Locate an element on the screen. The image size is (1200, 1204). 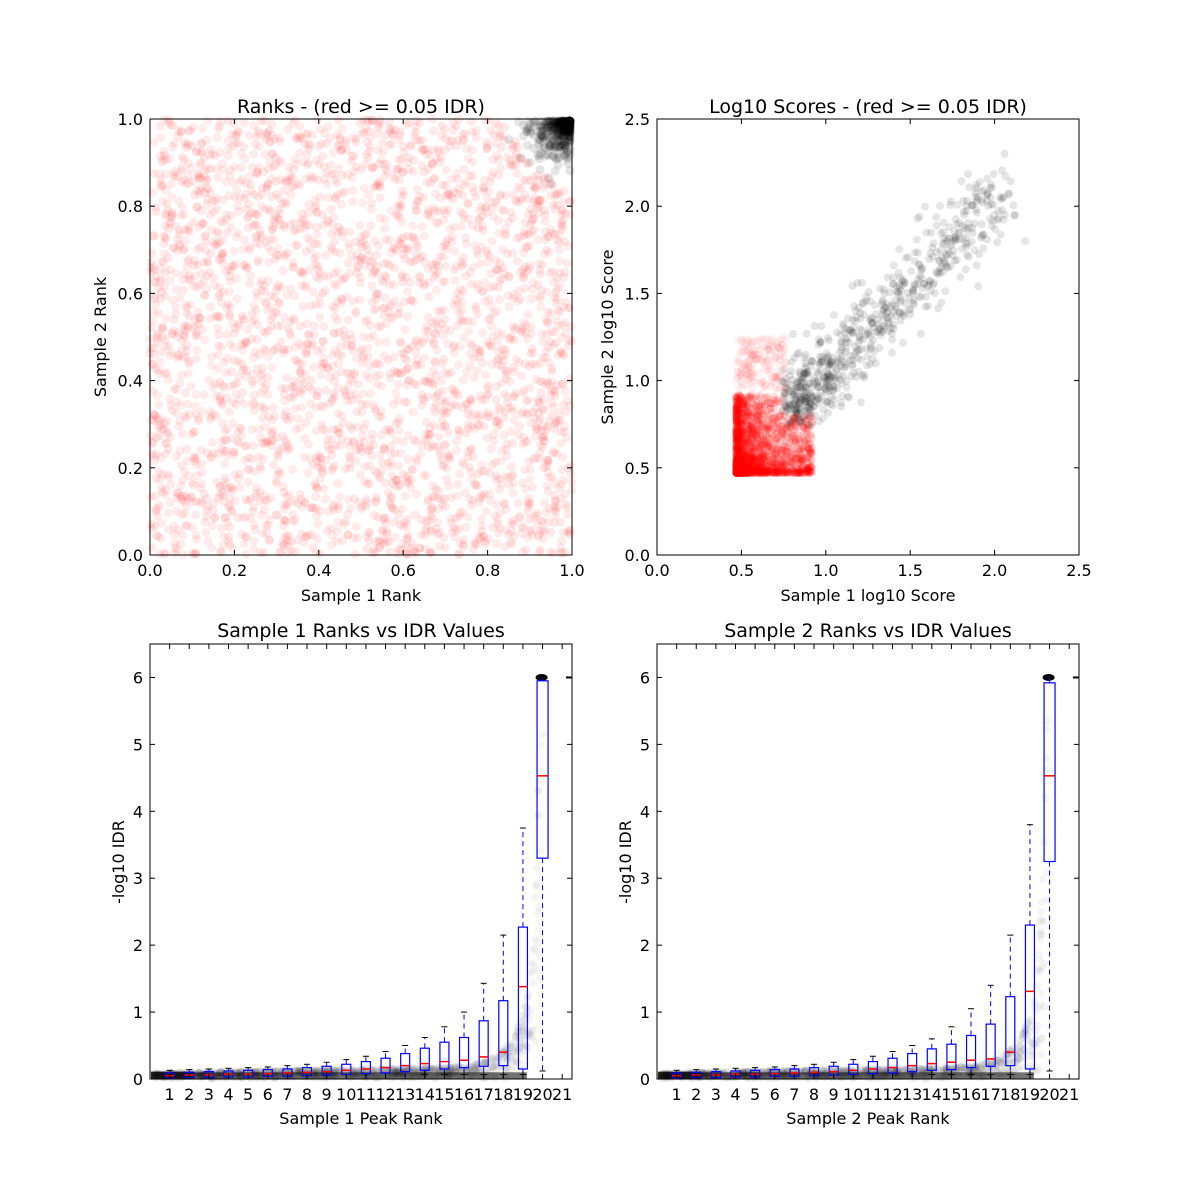
y-tick-label: 0.4 is located at coordinates (130, 381).